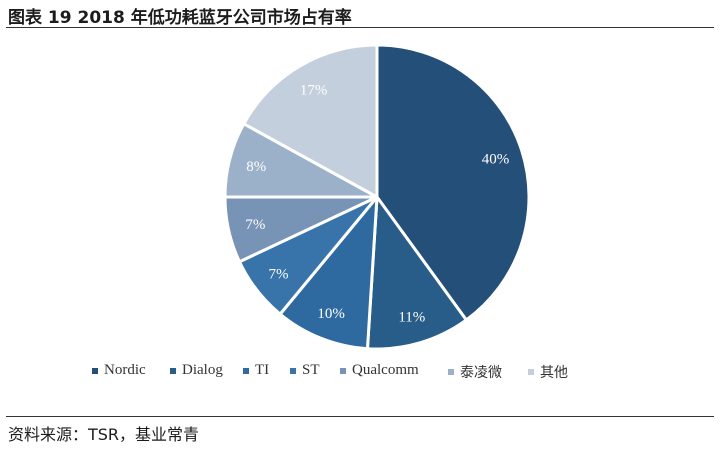  I want to click on legend-label-4: Qualcomm, so click(385, 370).